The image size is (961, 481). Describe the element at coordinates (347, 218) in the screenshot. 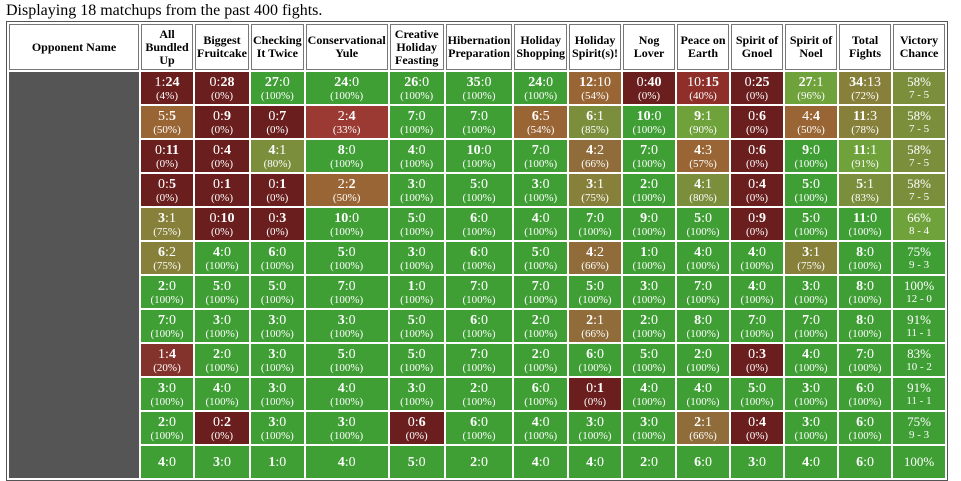

I see `matchup-score: 10:0` at that location.